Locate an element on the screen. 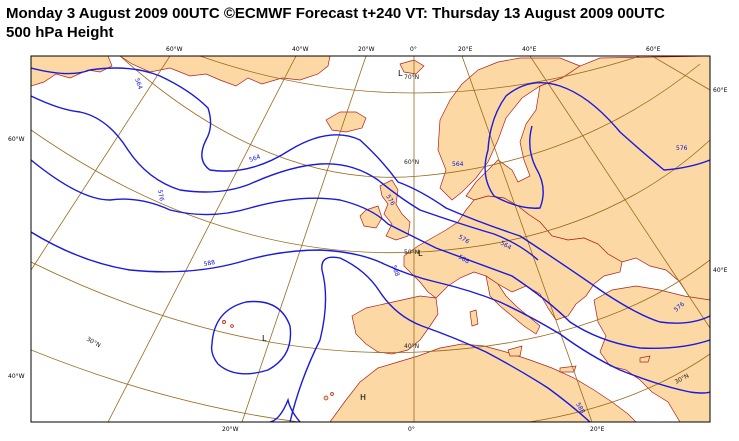 The image size is (739, 441). meridian-20w is located at coordinates (304, 239).